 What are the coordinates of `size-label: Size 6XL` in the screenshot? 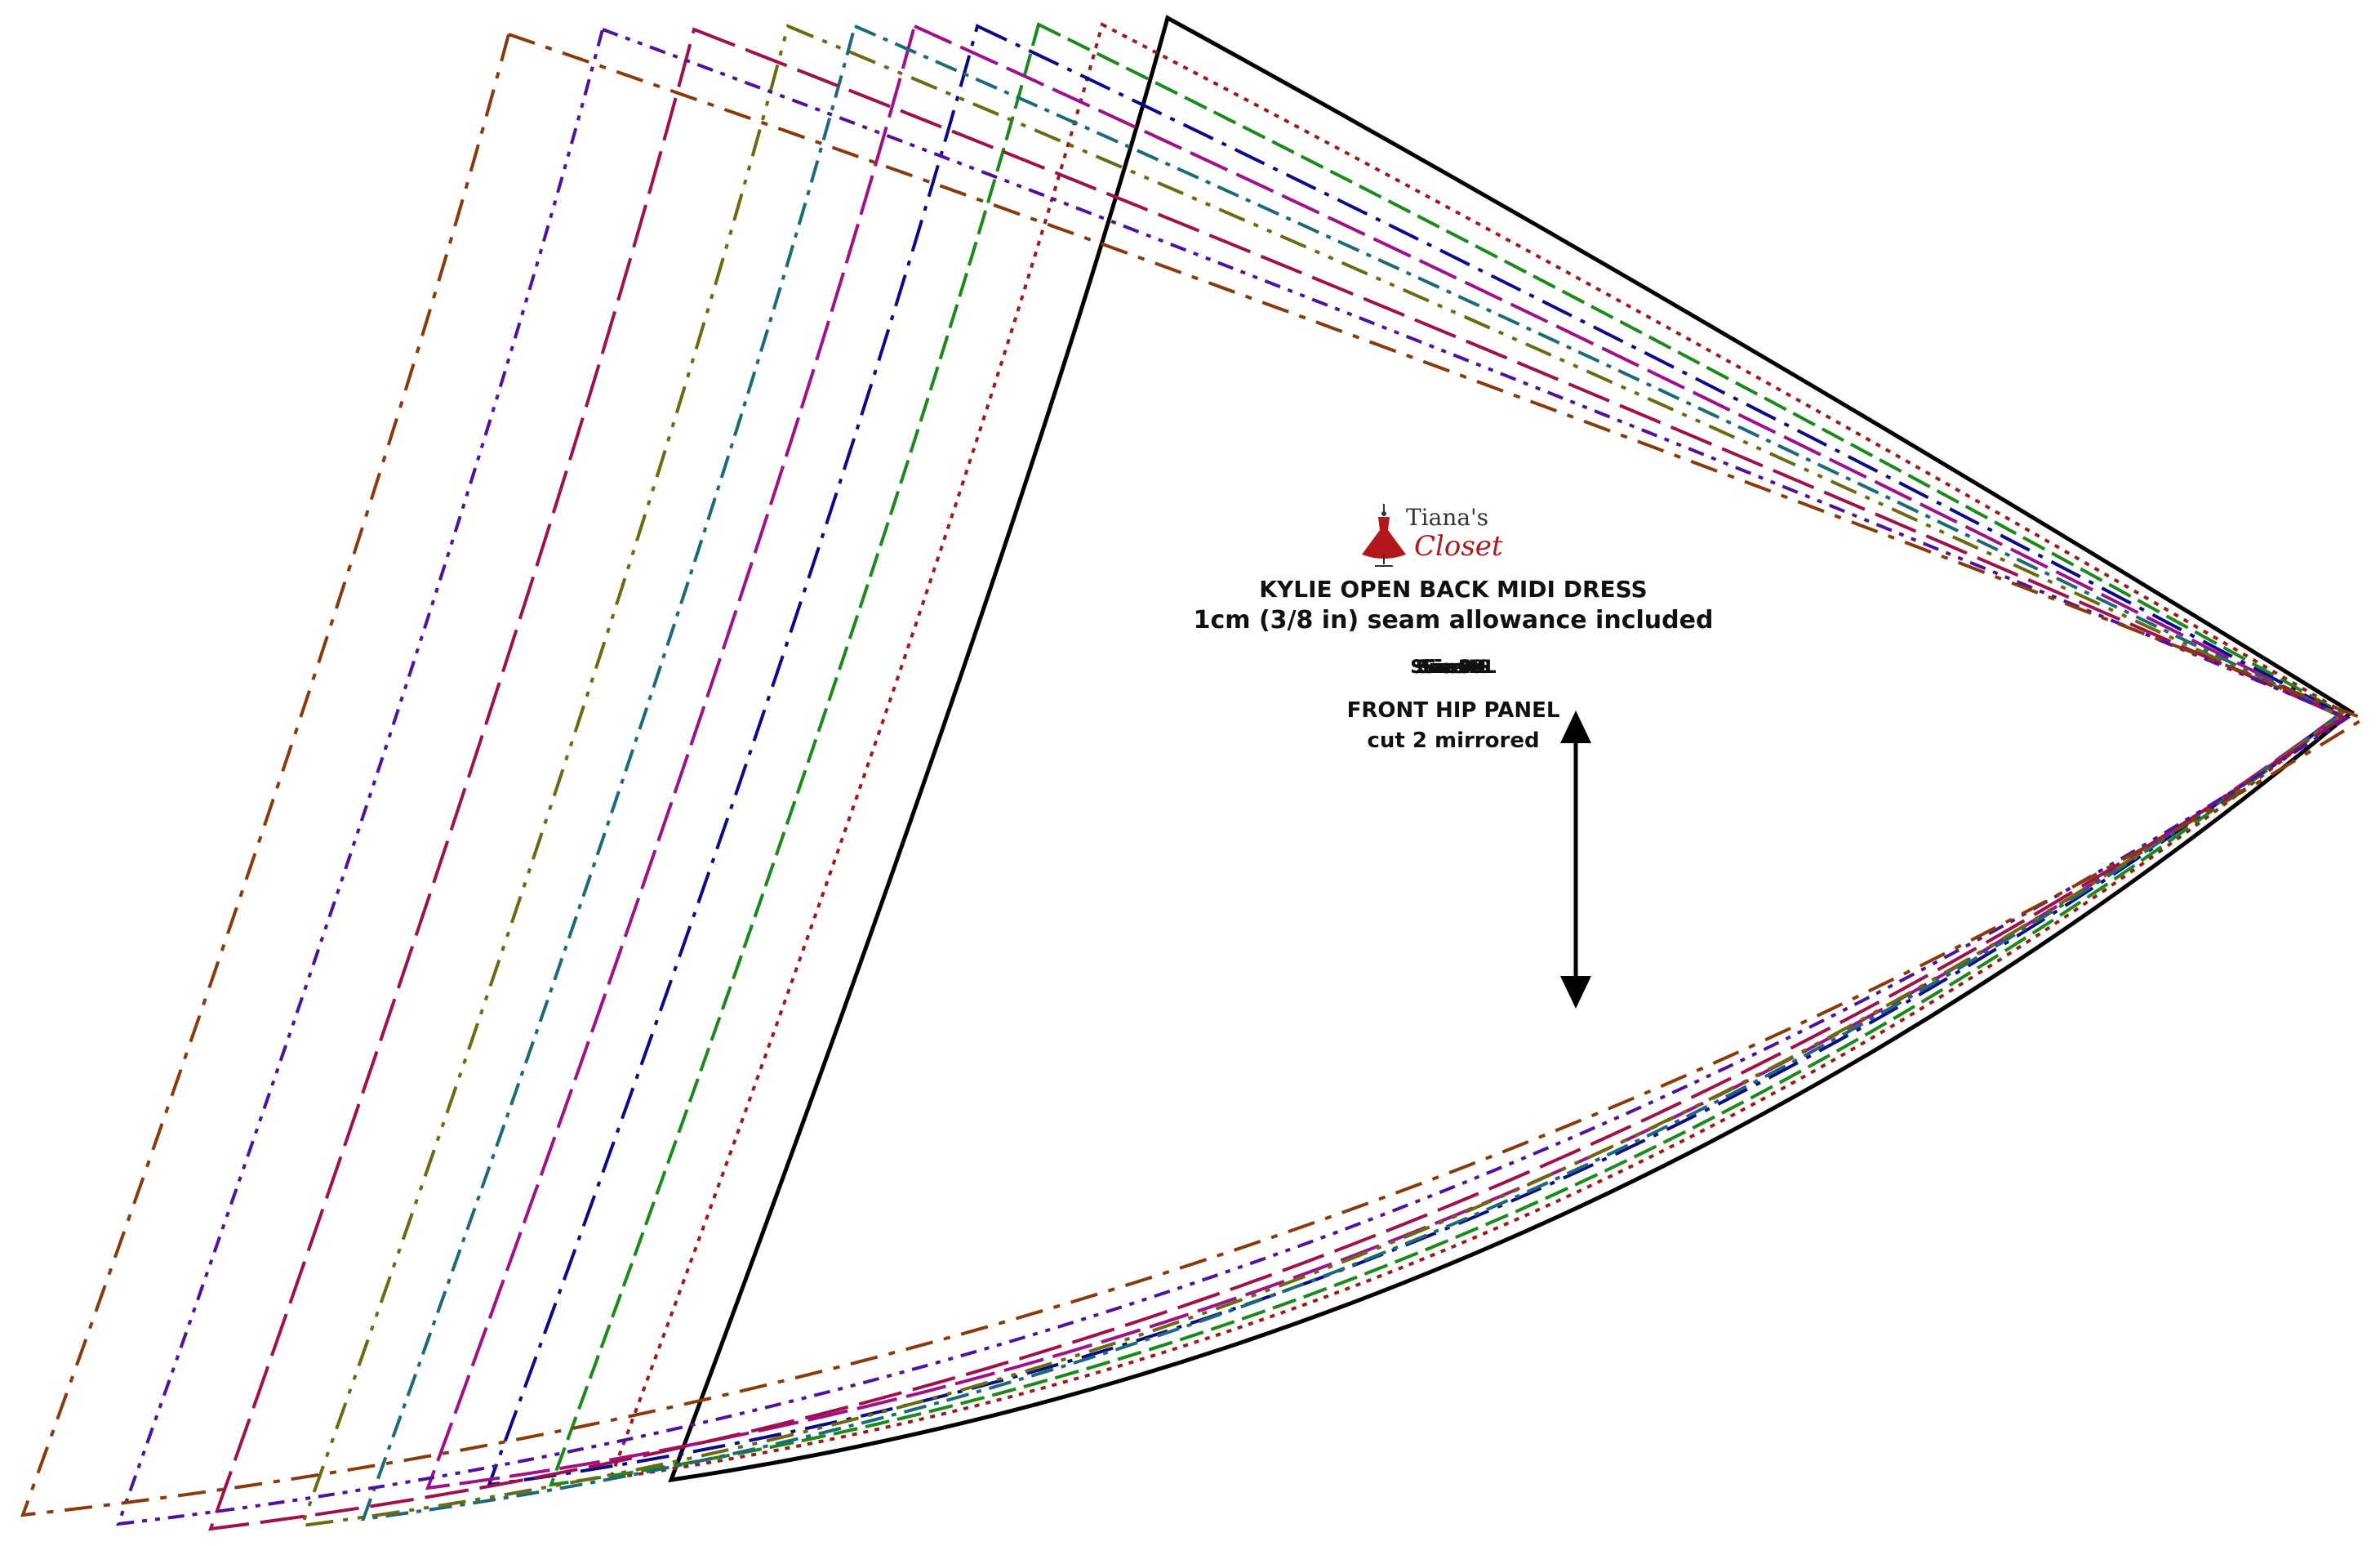 It's located at (1453, 667).